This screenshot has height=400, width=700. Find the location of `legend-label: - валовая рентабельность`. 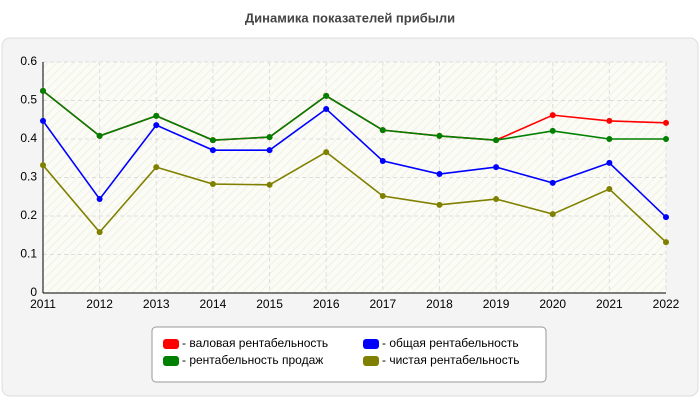

legend-label: - валовая рентабельность is located at coordinates (255, 343).